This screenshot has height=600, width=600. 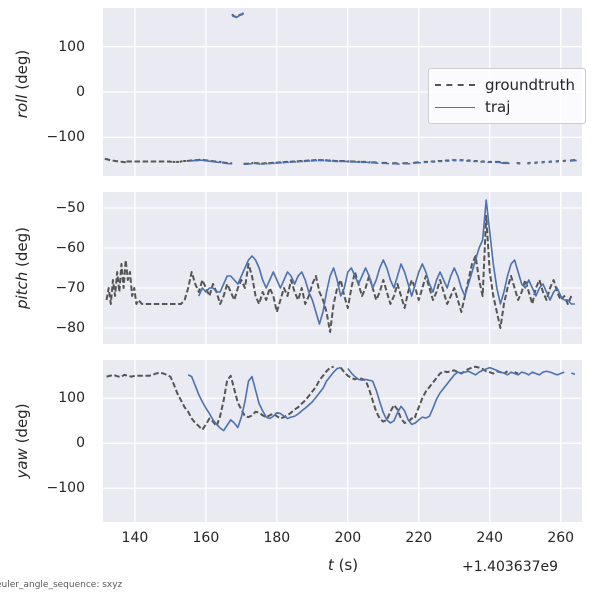 What do you see at coordinates (510, 567) in the screenshot?
I see `x-axis-offset: +1.403637e9` at bounding box center [510, 567].